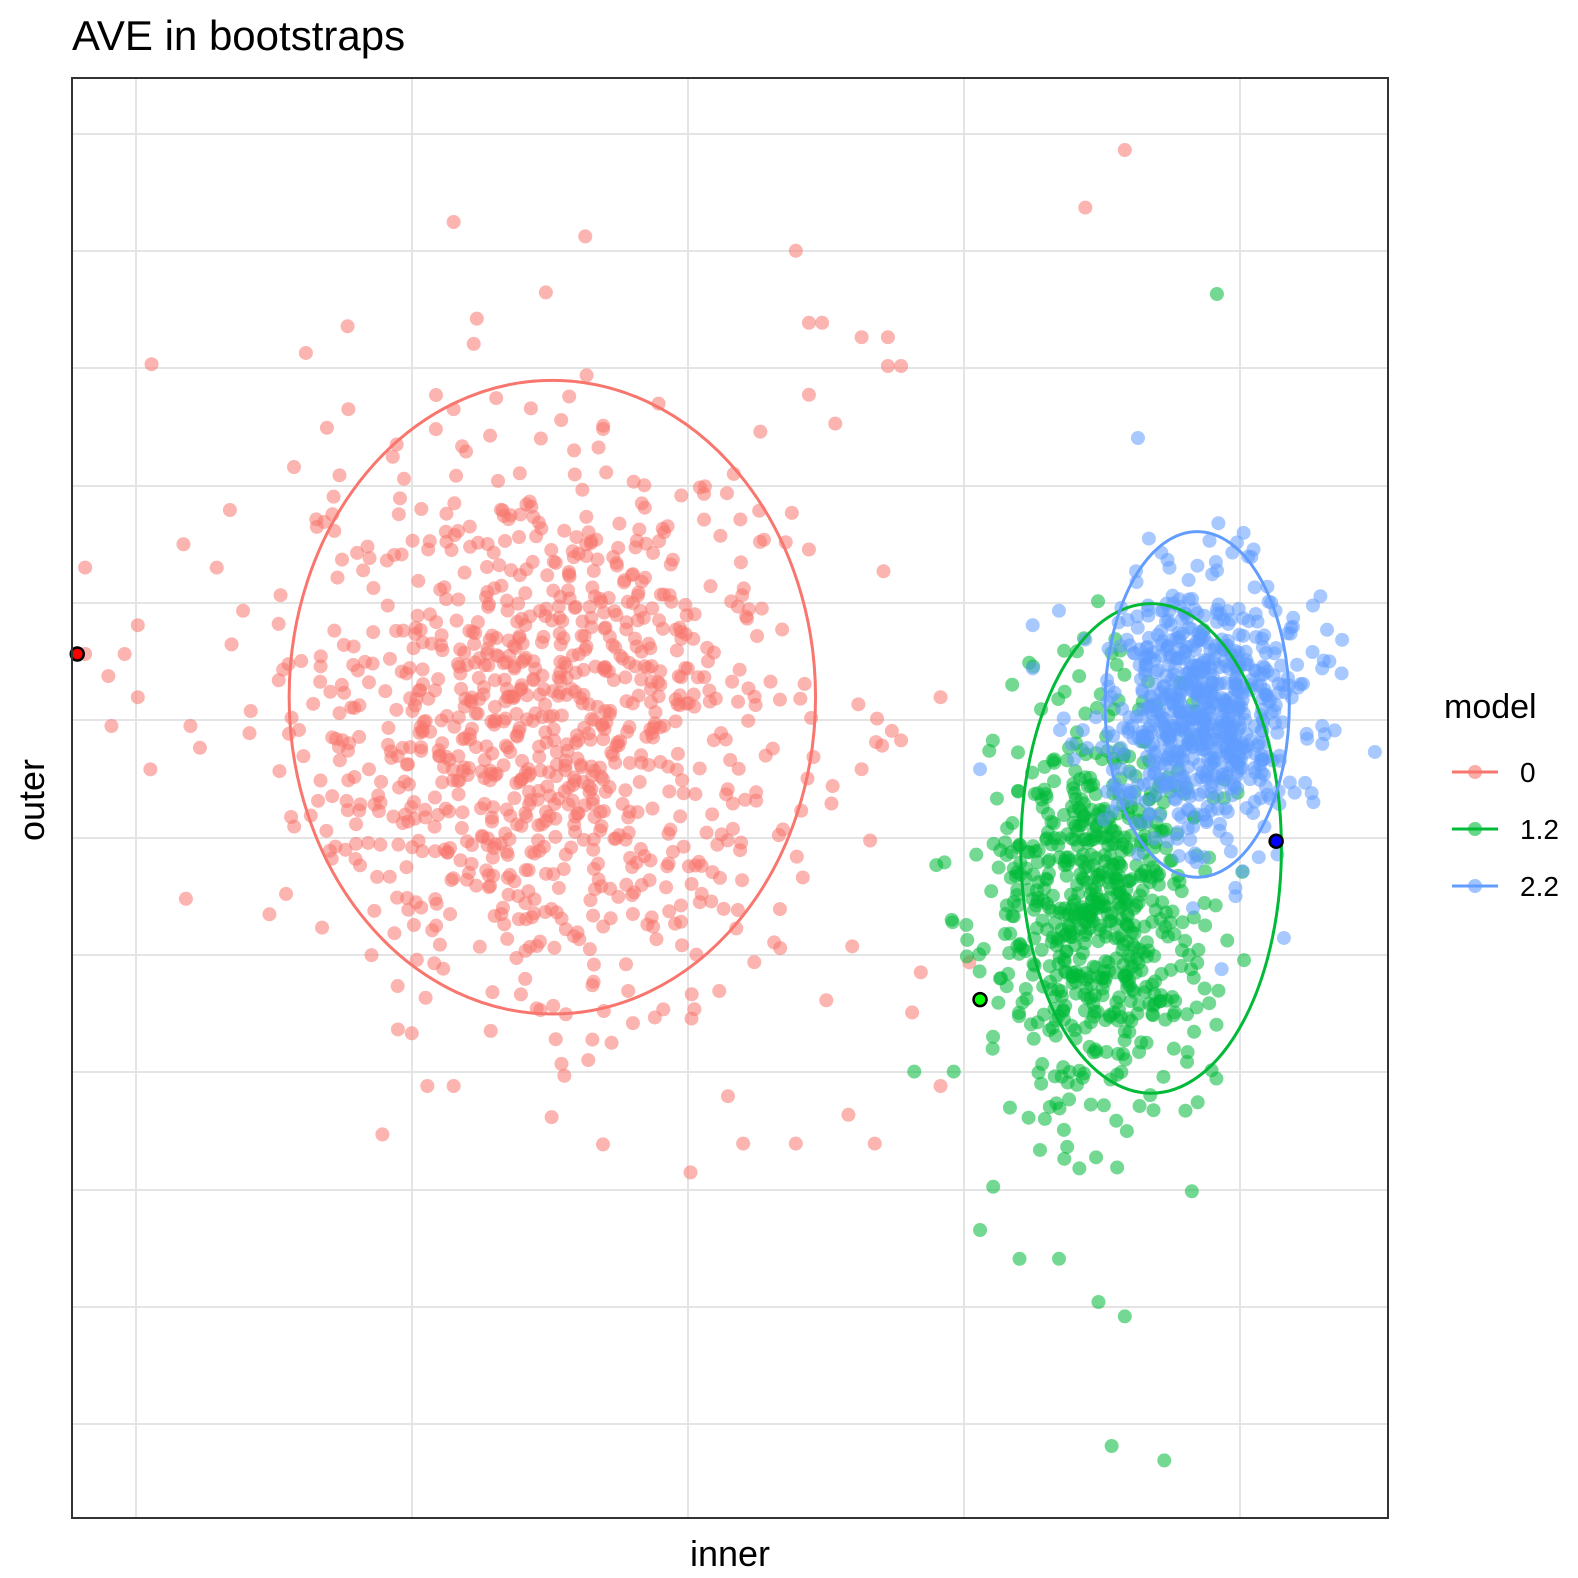  I want to click on legend: model 0 1.2 2.2, so click(1501, 795).